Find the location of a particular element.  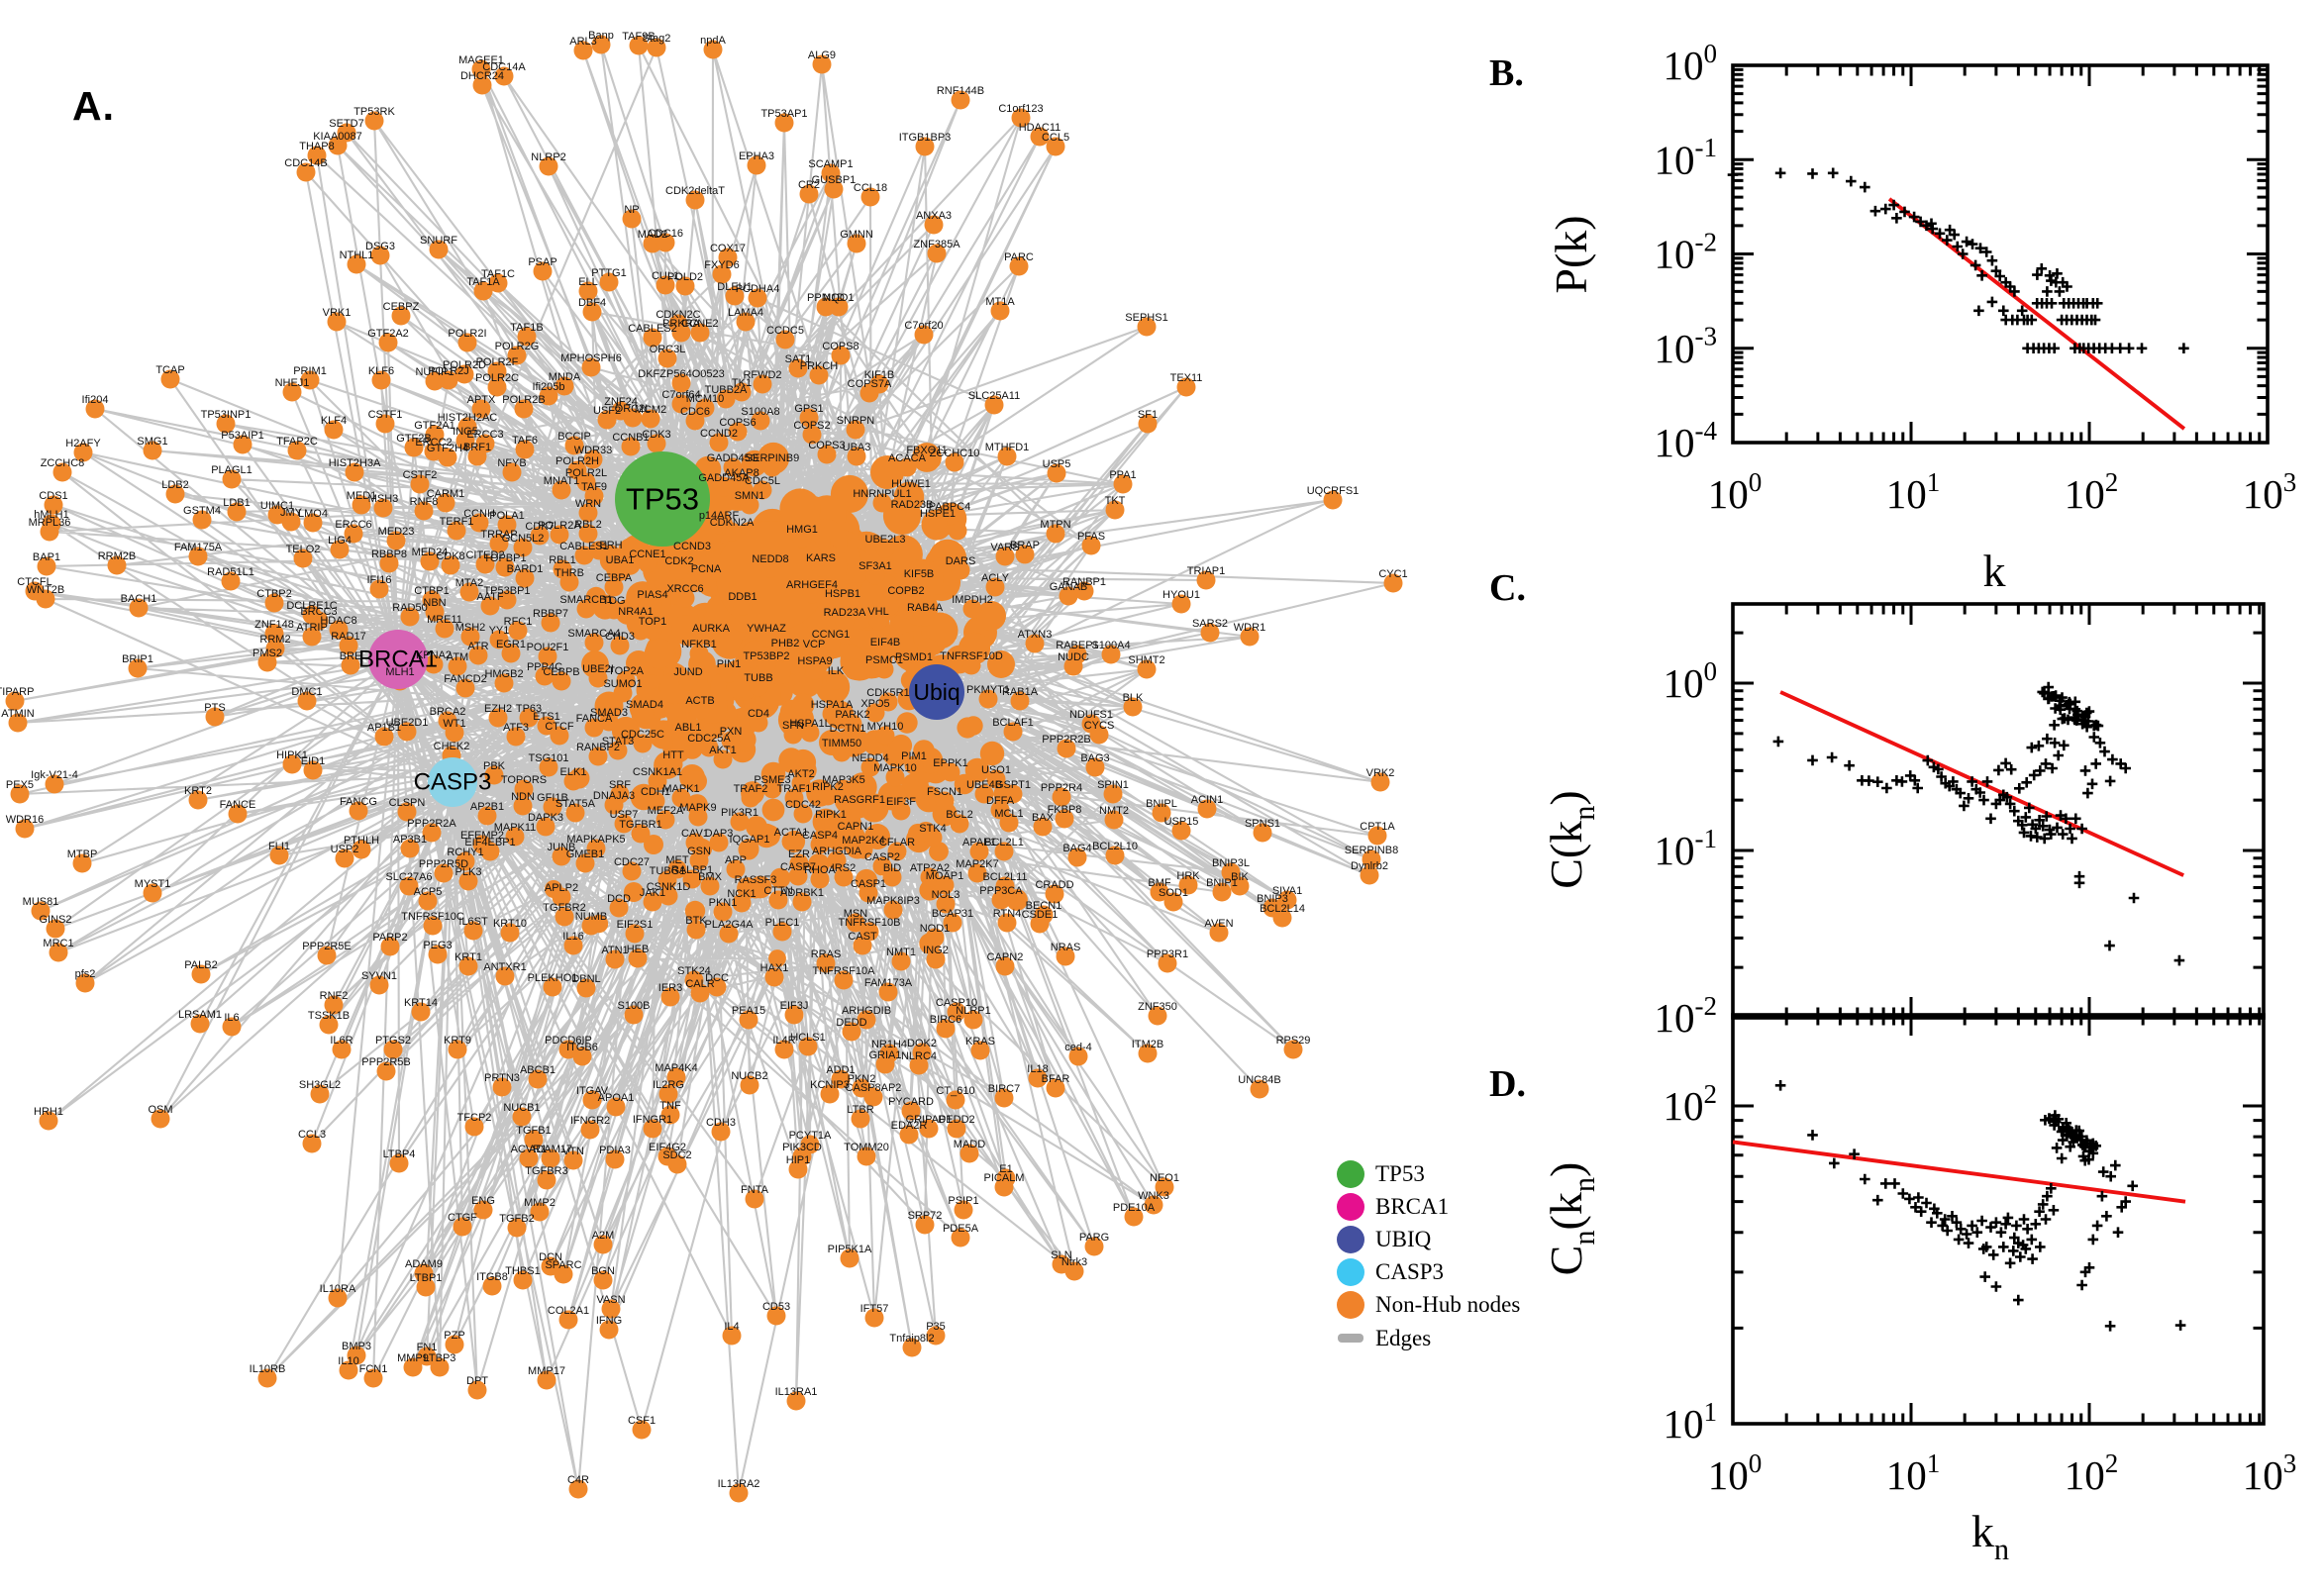

y-axis-title: C(kn) is located at coordinates (1571, 839).